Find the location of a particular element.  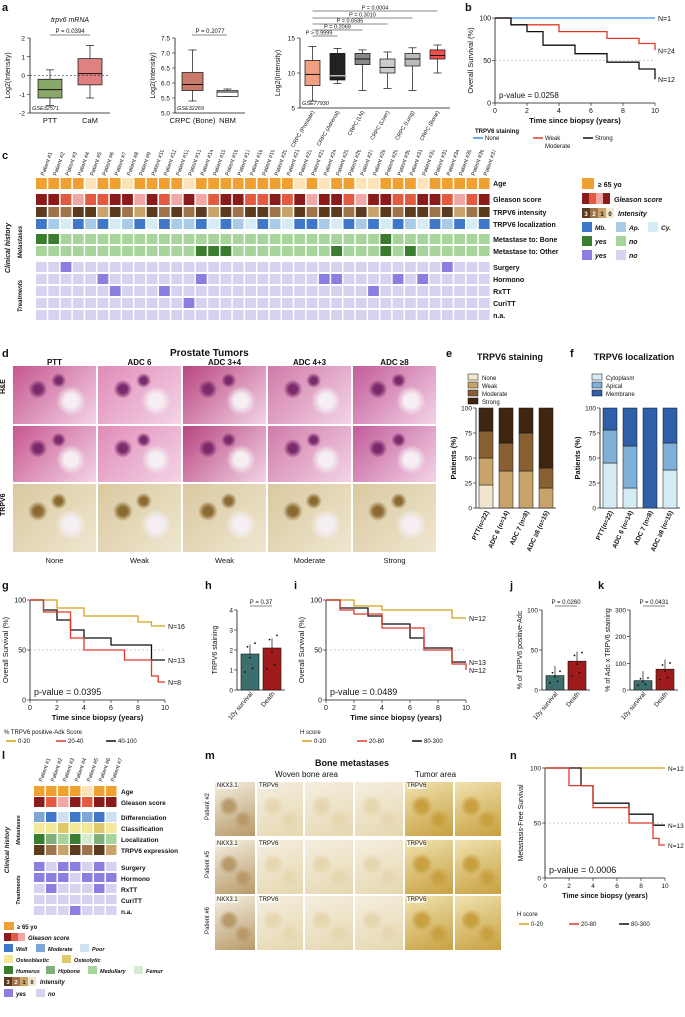

intensity-label: Strong is located at coordinates (394, 560).